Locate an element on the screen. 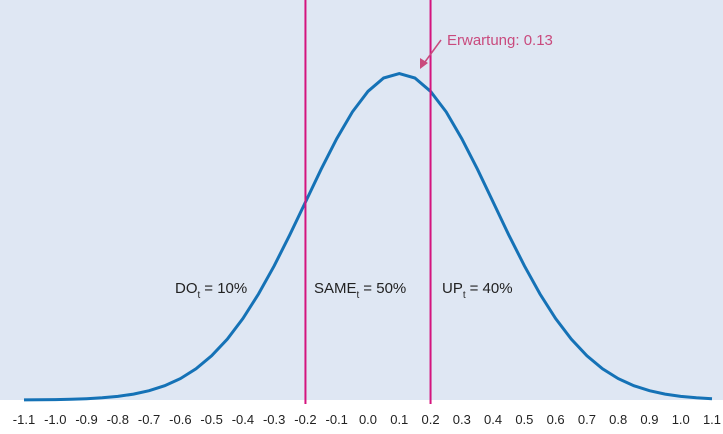 This screenshot has width=723, height=434. x-tick-label: -0.9 is located at coordinates (86, 419).